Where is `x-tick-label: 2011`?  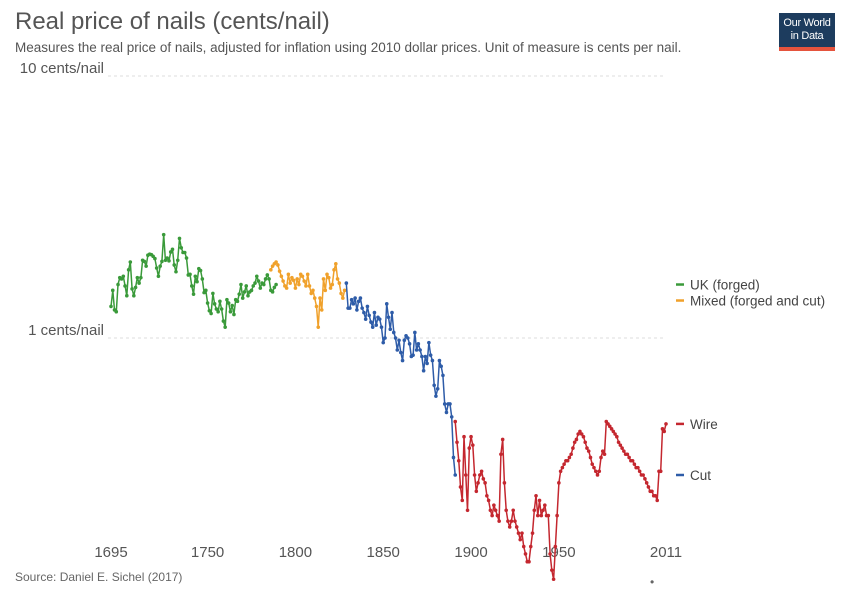
x-tick-label: 2011 is located at coordinates (666, 552).